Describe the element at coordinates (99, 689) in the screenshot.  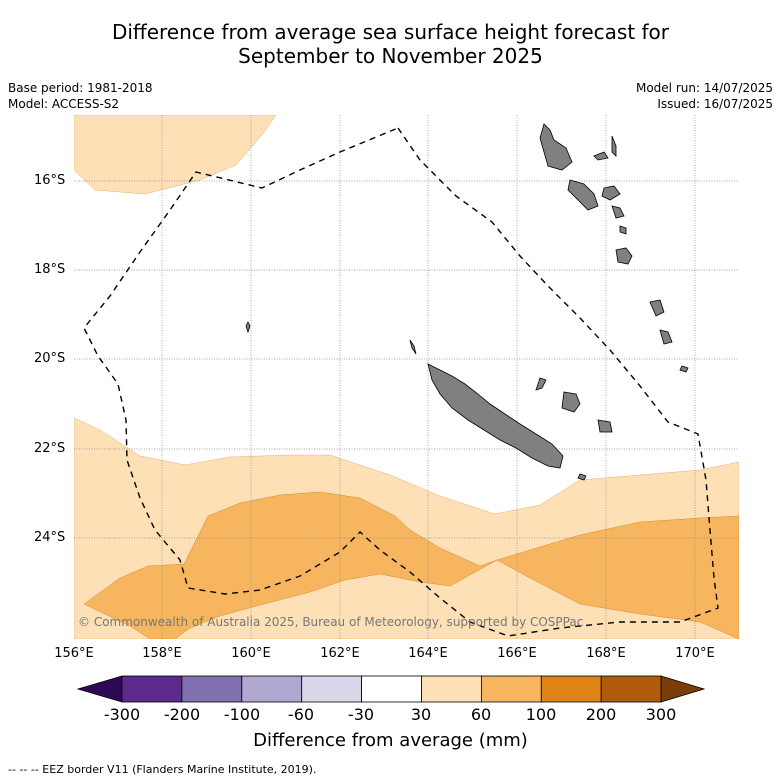
I see `colorbar-extend-low` at that location.